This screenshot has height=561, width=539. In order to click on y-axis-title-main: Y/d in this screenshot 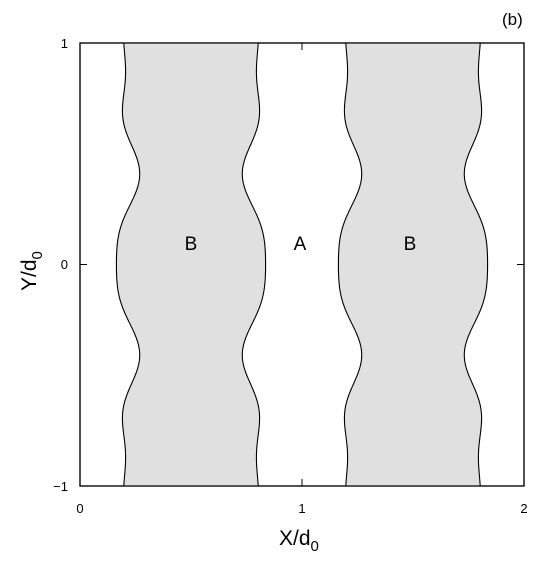, I will do `click(29, 275)`.